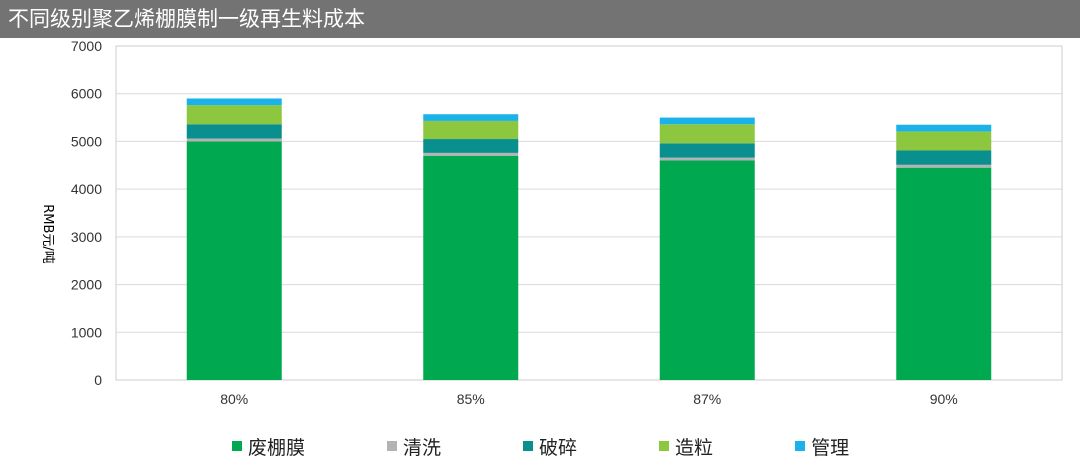  I want to click on y-tick-label: 7000, so click(86, 46).